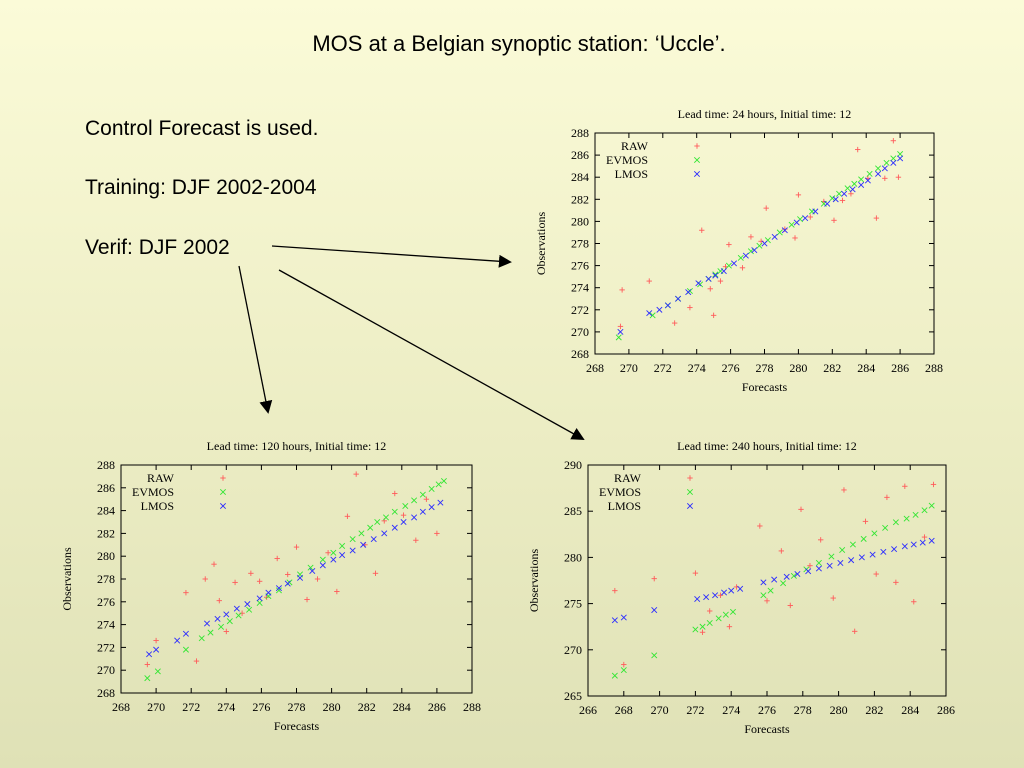 The image size is (1024, 768). Describe the element at coordinates (156, 707) in the screenshot. I see `x-tick-label: 270` at that location.